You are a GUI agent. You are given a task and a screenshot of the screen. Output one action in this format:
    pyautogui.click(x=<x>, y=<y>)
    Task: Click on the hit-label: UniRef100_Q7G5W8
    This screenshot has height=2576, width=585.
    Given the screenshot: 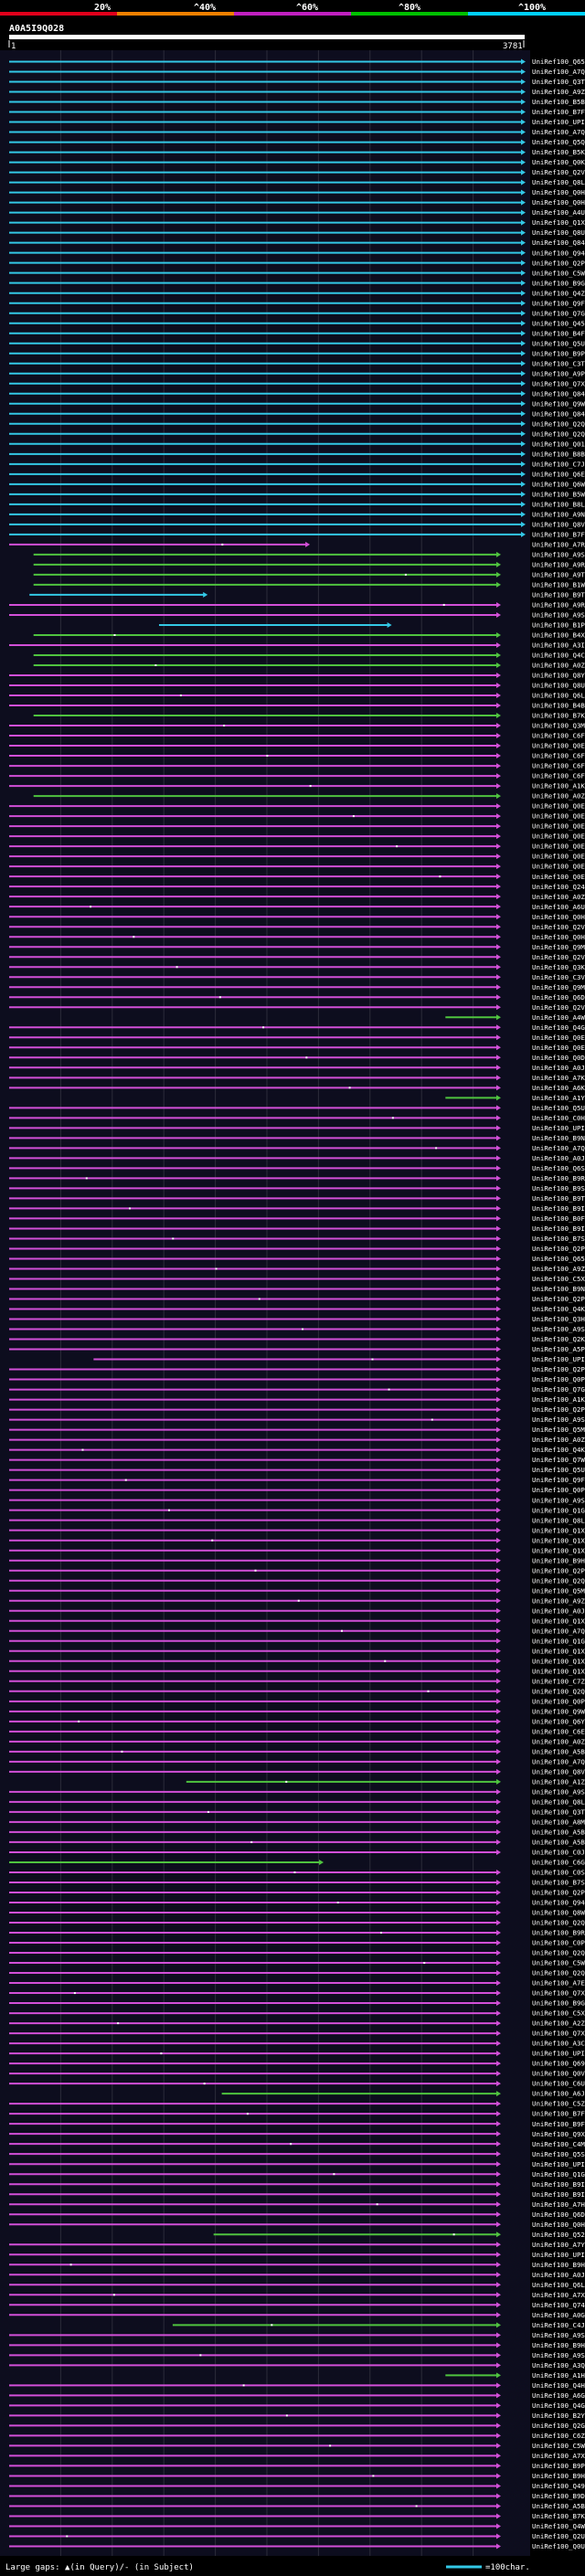 What is the action you would take?
    pyautogui.click(x=559, y=313)
    